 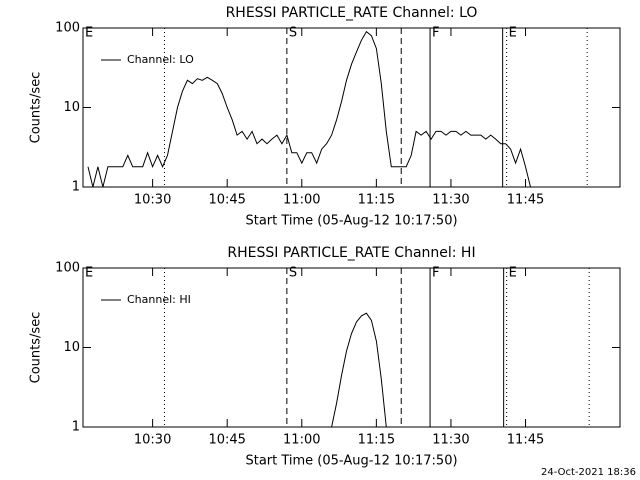 What do you see at coordinates (352, 13) in the screenshot?
I see `chart-title: RHESSI PARTICLE_RATE Channel: LO` at bounding box center [352, 13].